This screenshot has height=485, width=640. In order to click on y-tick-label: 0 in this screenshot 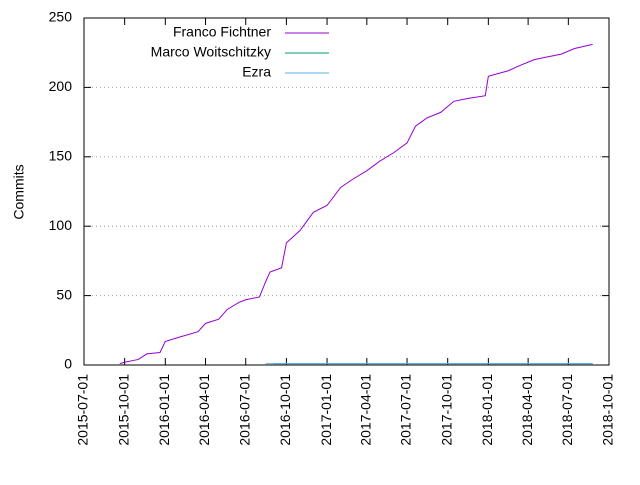, I will do `click(68, 364)`.